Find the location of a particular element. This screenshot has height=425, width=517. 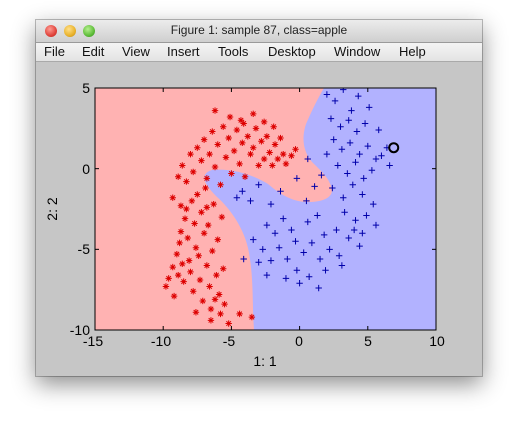

menu-view: View is located at coordinates (136, 51).